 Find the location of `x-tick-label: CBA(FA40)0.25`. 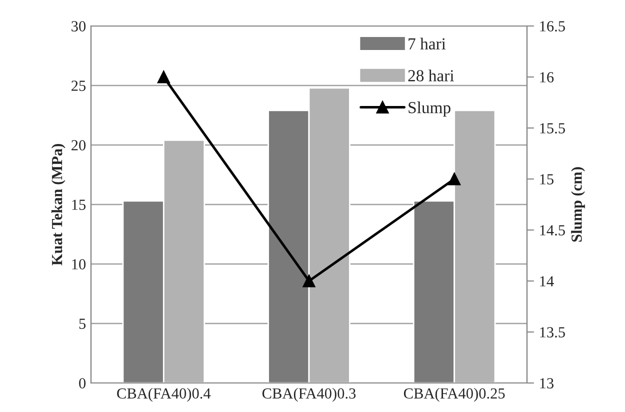

x-tick-label: CBA(FA40)0.25 is located at coordinates (454, 395).